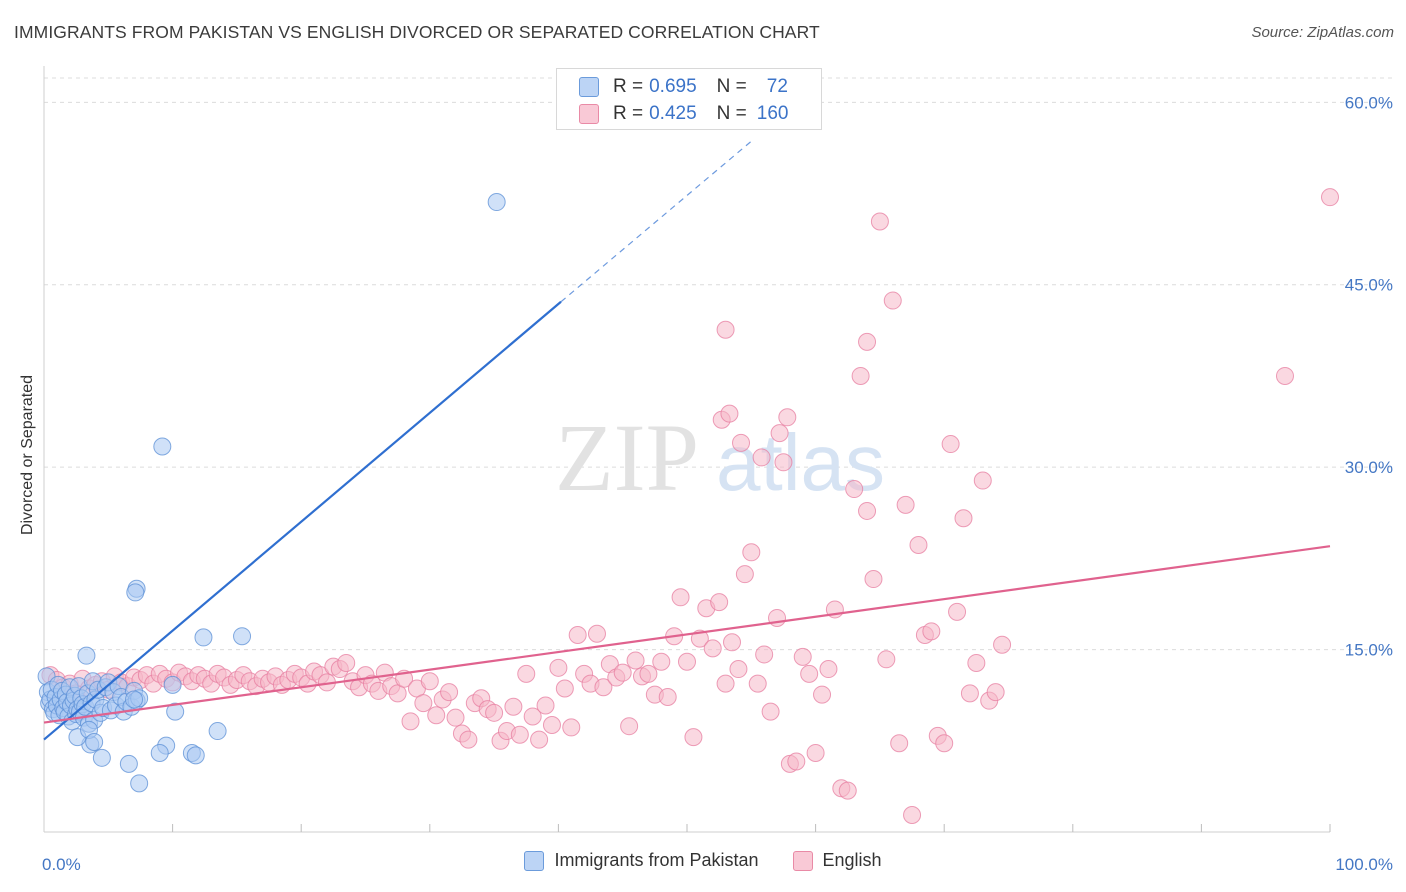 This screenshot has width=1406, height=892. Describe the element at coordinates (1364, 864) in the screenshot. I see `x-tick-label: 100.0%` at that location.